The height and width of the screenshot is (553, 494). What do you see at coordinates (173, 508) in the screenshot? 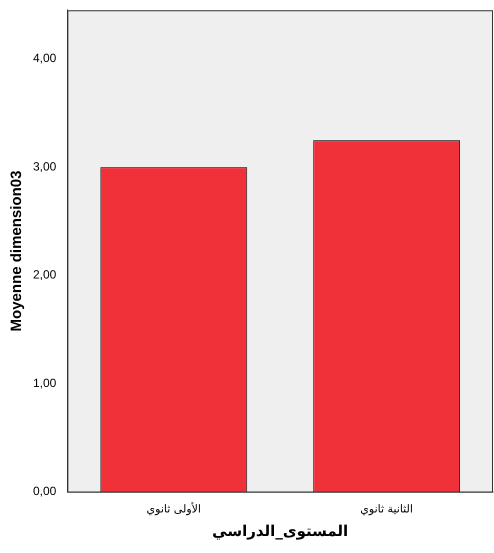
I see `x-tick-label: الأولى ثانوي` at bounding box center [173, 508].